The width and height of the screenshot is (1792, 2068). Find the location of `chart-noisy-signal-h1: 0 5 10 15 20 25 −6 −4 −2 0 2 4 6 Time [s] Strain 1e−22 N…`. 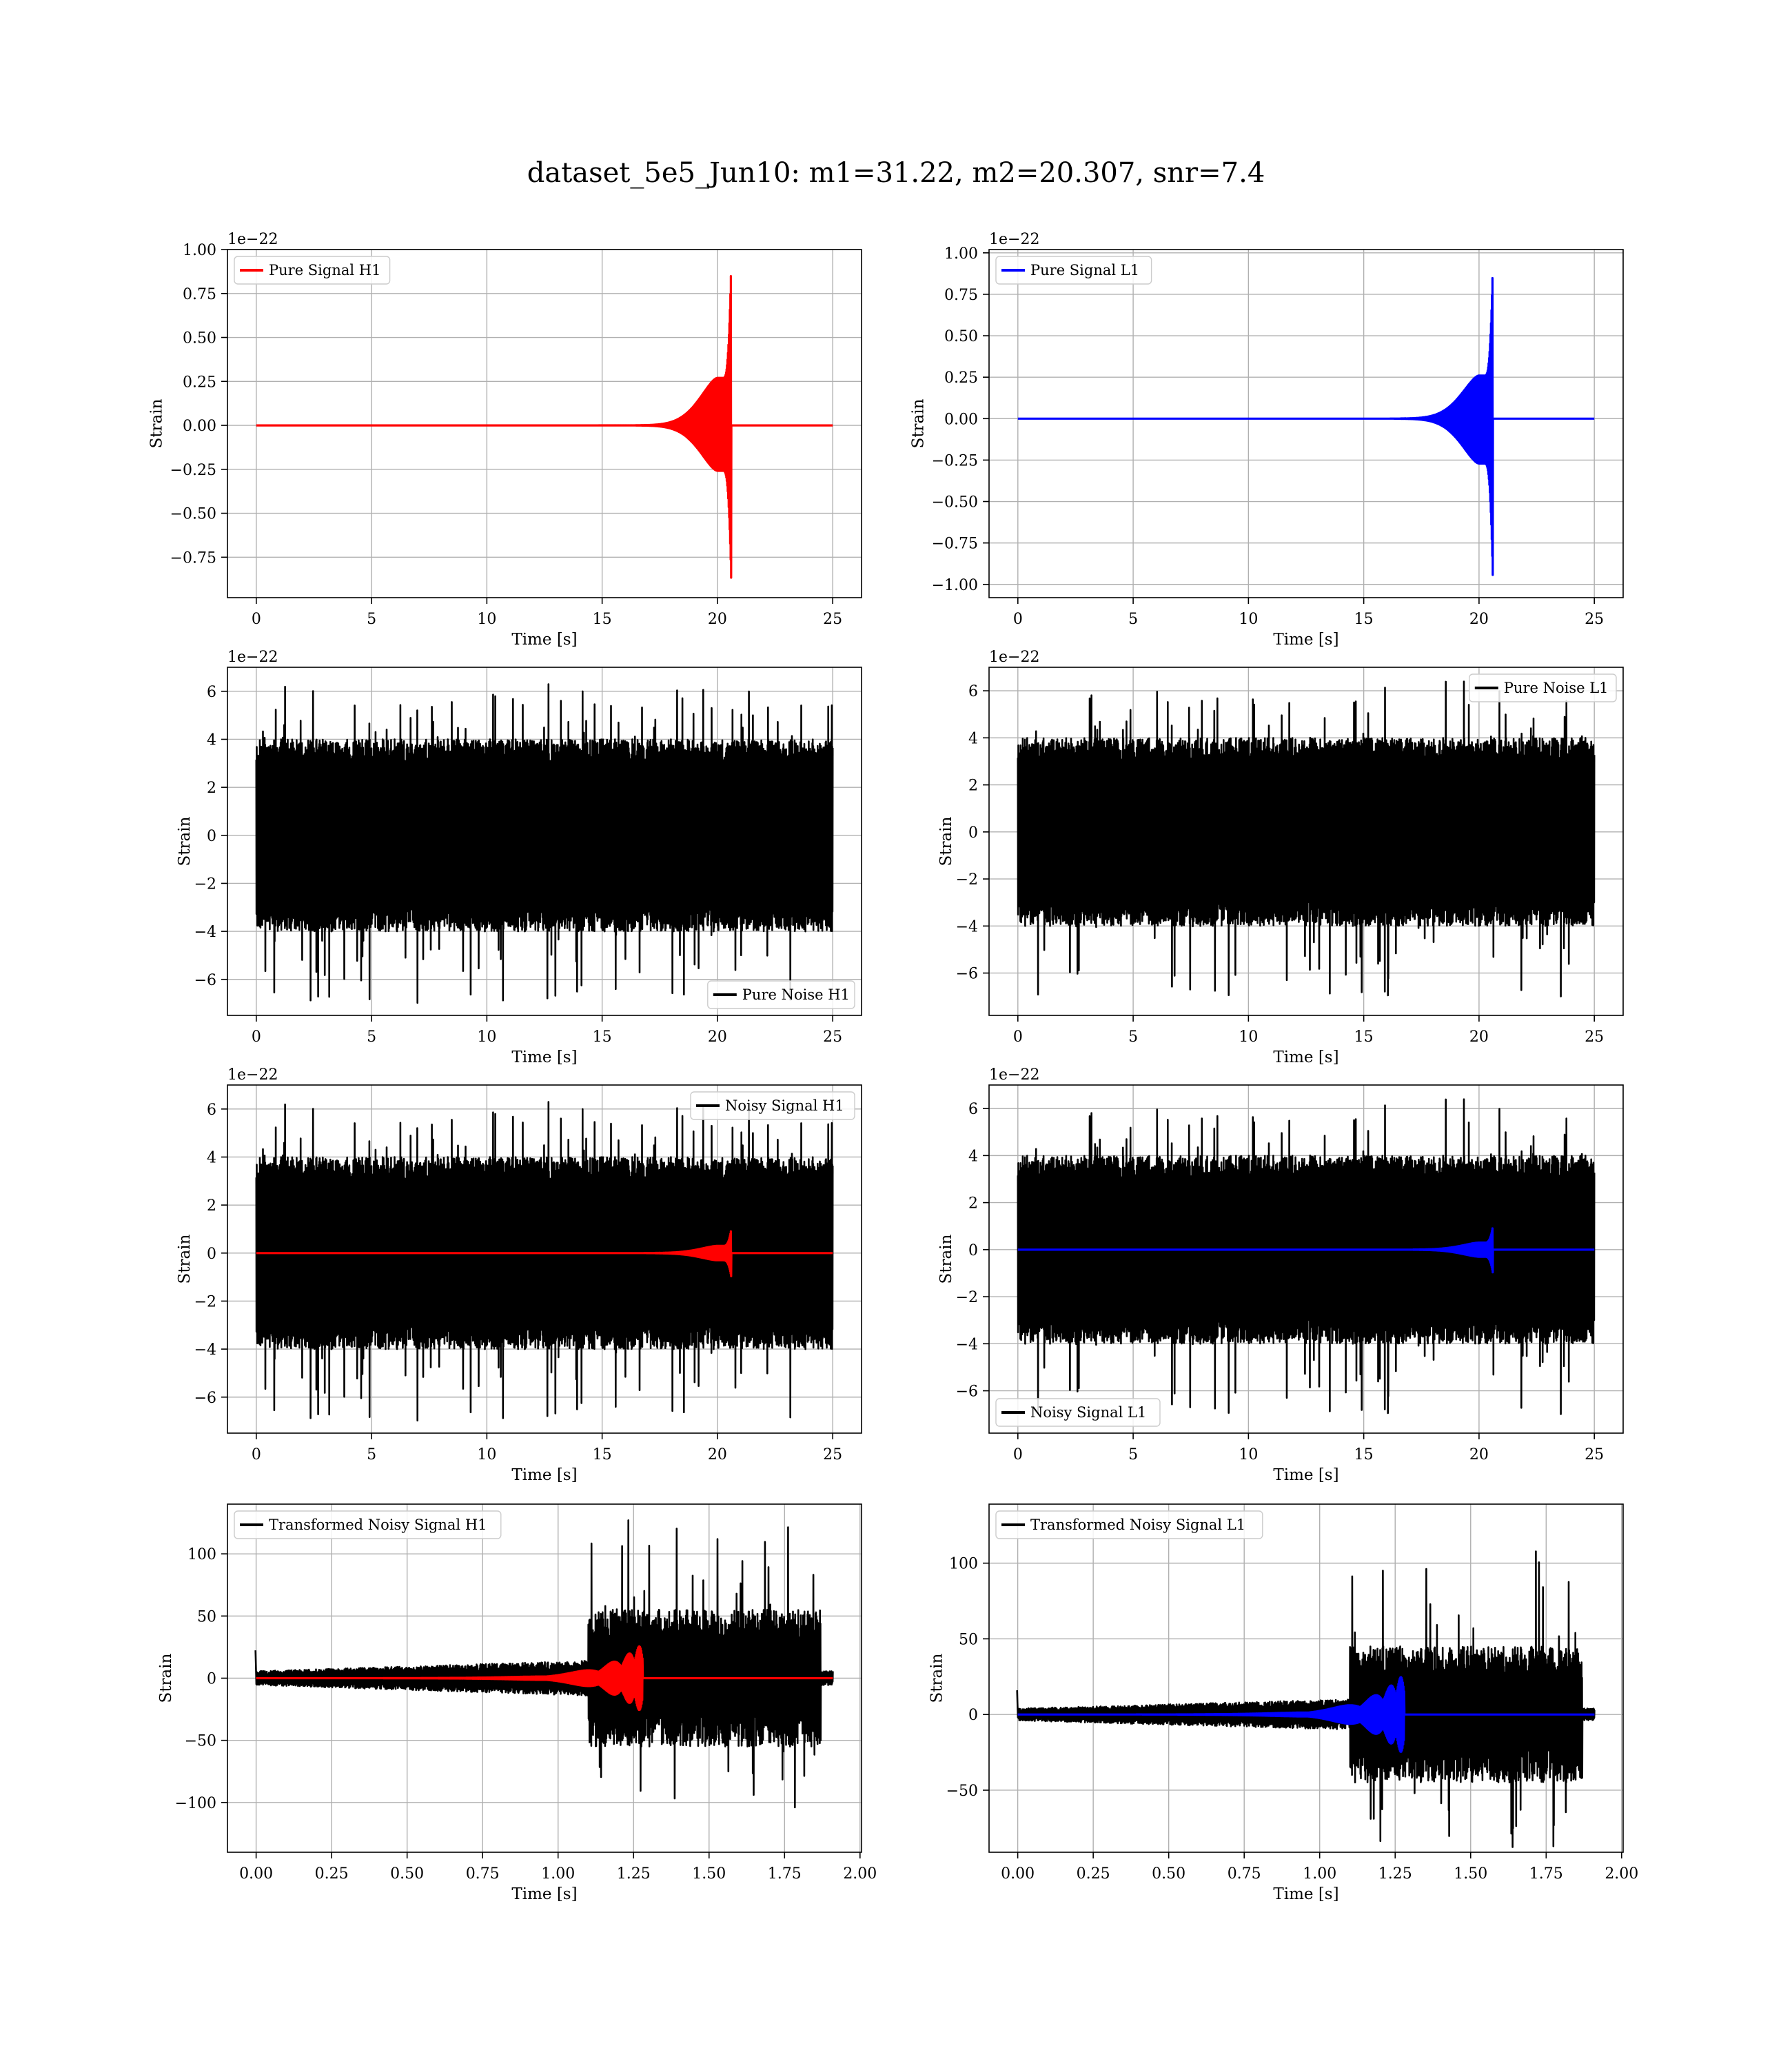

chart-noisy-signal-h1: 0 5 10 15 20 25 −6 −4 −2 0 2 4 6 Time [s] Strain 1e−22 N… is located at coordinates (519, 1275).